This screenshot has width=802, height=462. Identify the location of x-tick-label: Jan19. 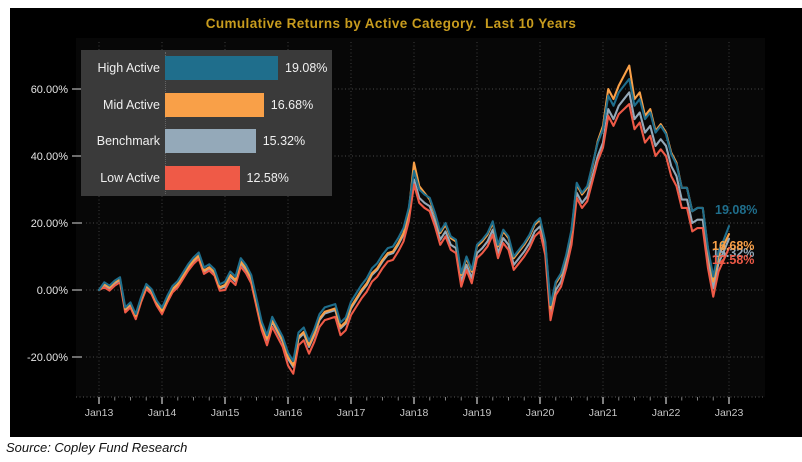
(477, 413).